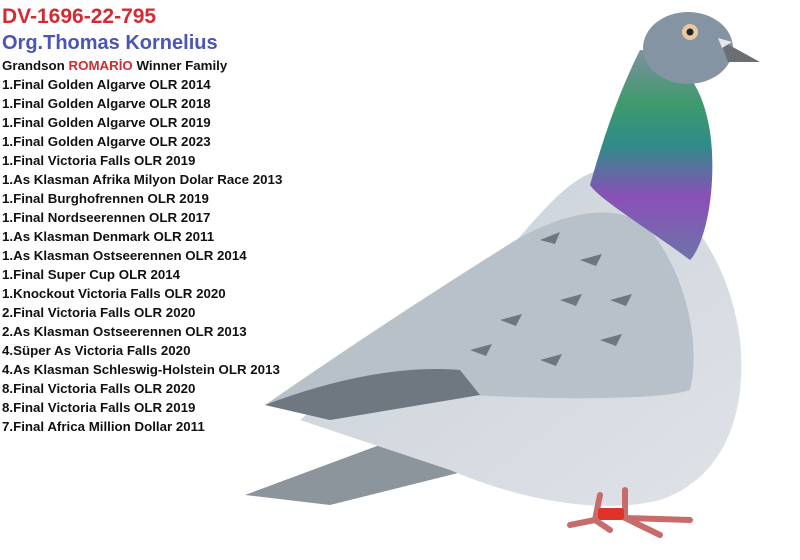 The width and height of the screenshot is (800, 560). What do you see at coordinates (100, 65) in the screenshot?
I see `family-highlight: ROMARİO` at bounding box center [100, 65].